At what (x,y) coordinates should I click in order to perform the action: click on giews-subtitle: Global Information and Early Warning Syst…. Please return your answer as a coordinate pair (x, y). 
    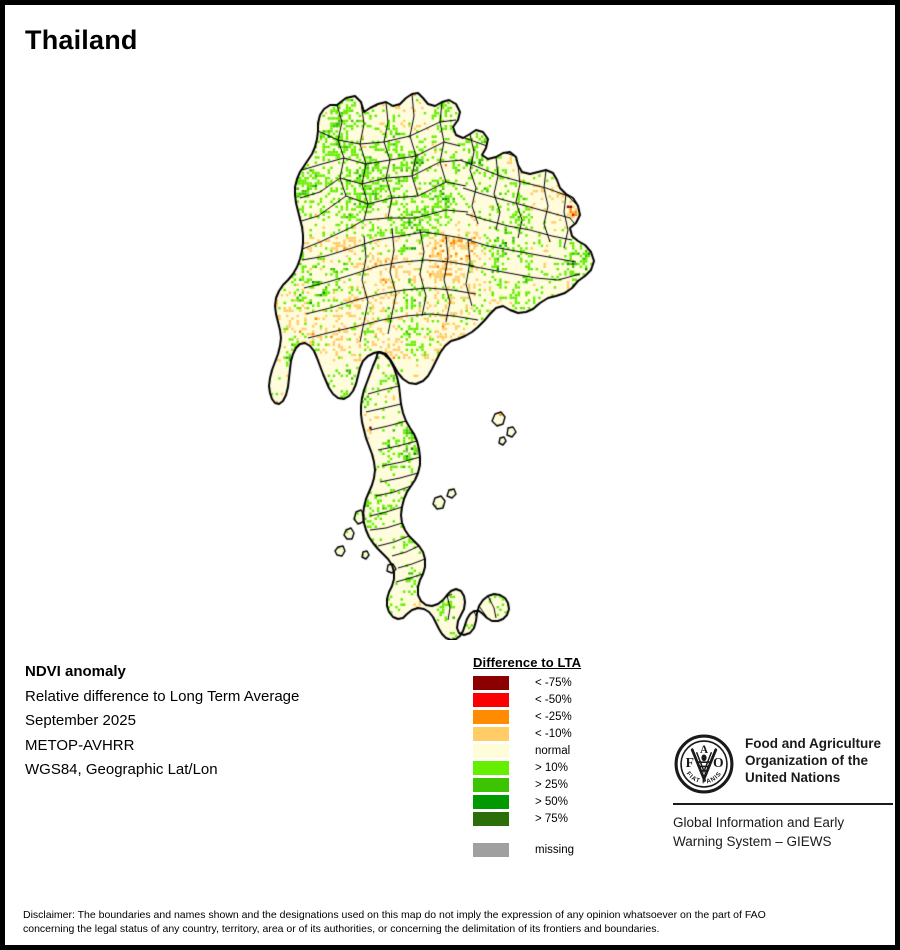
    Looking at the image, I should click on (785, 832).